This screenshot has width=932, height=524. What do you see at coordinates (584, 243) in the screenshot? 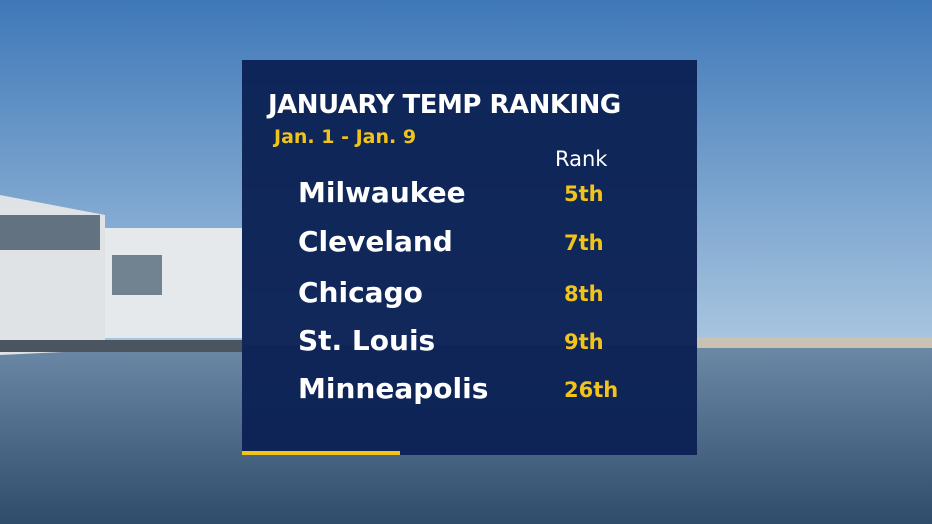
I see `rank-value: 7th` at bounding box center [584, 243].